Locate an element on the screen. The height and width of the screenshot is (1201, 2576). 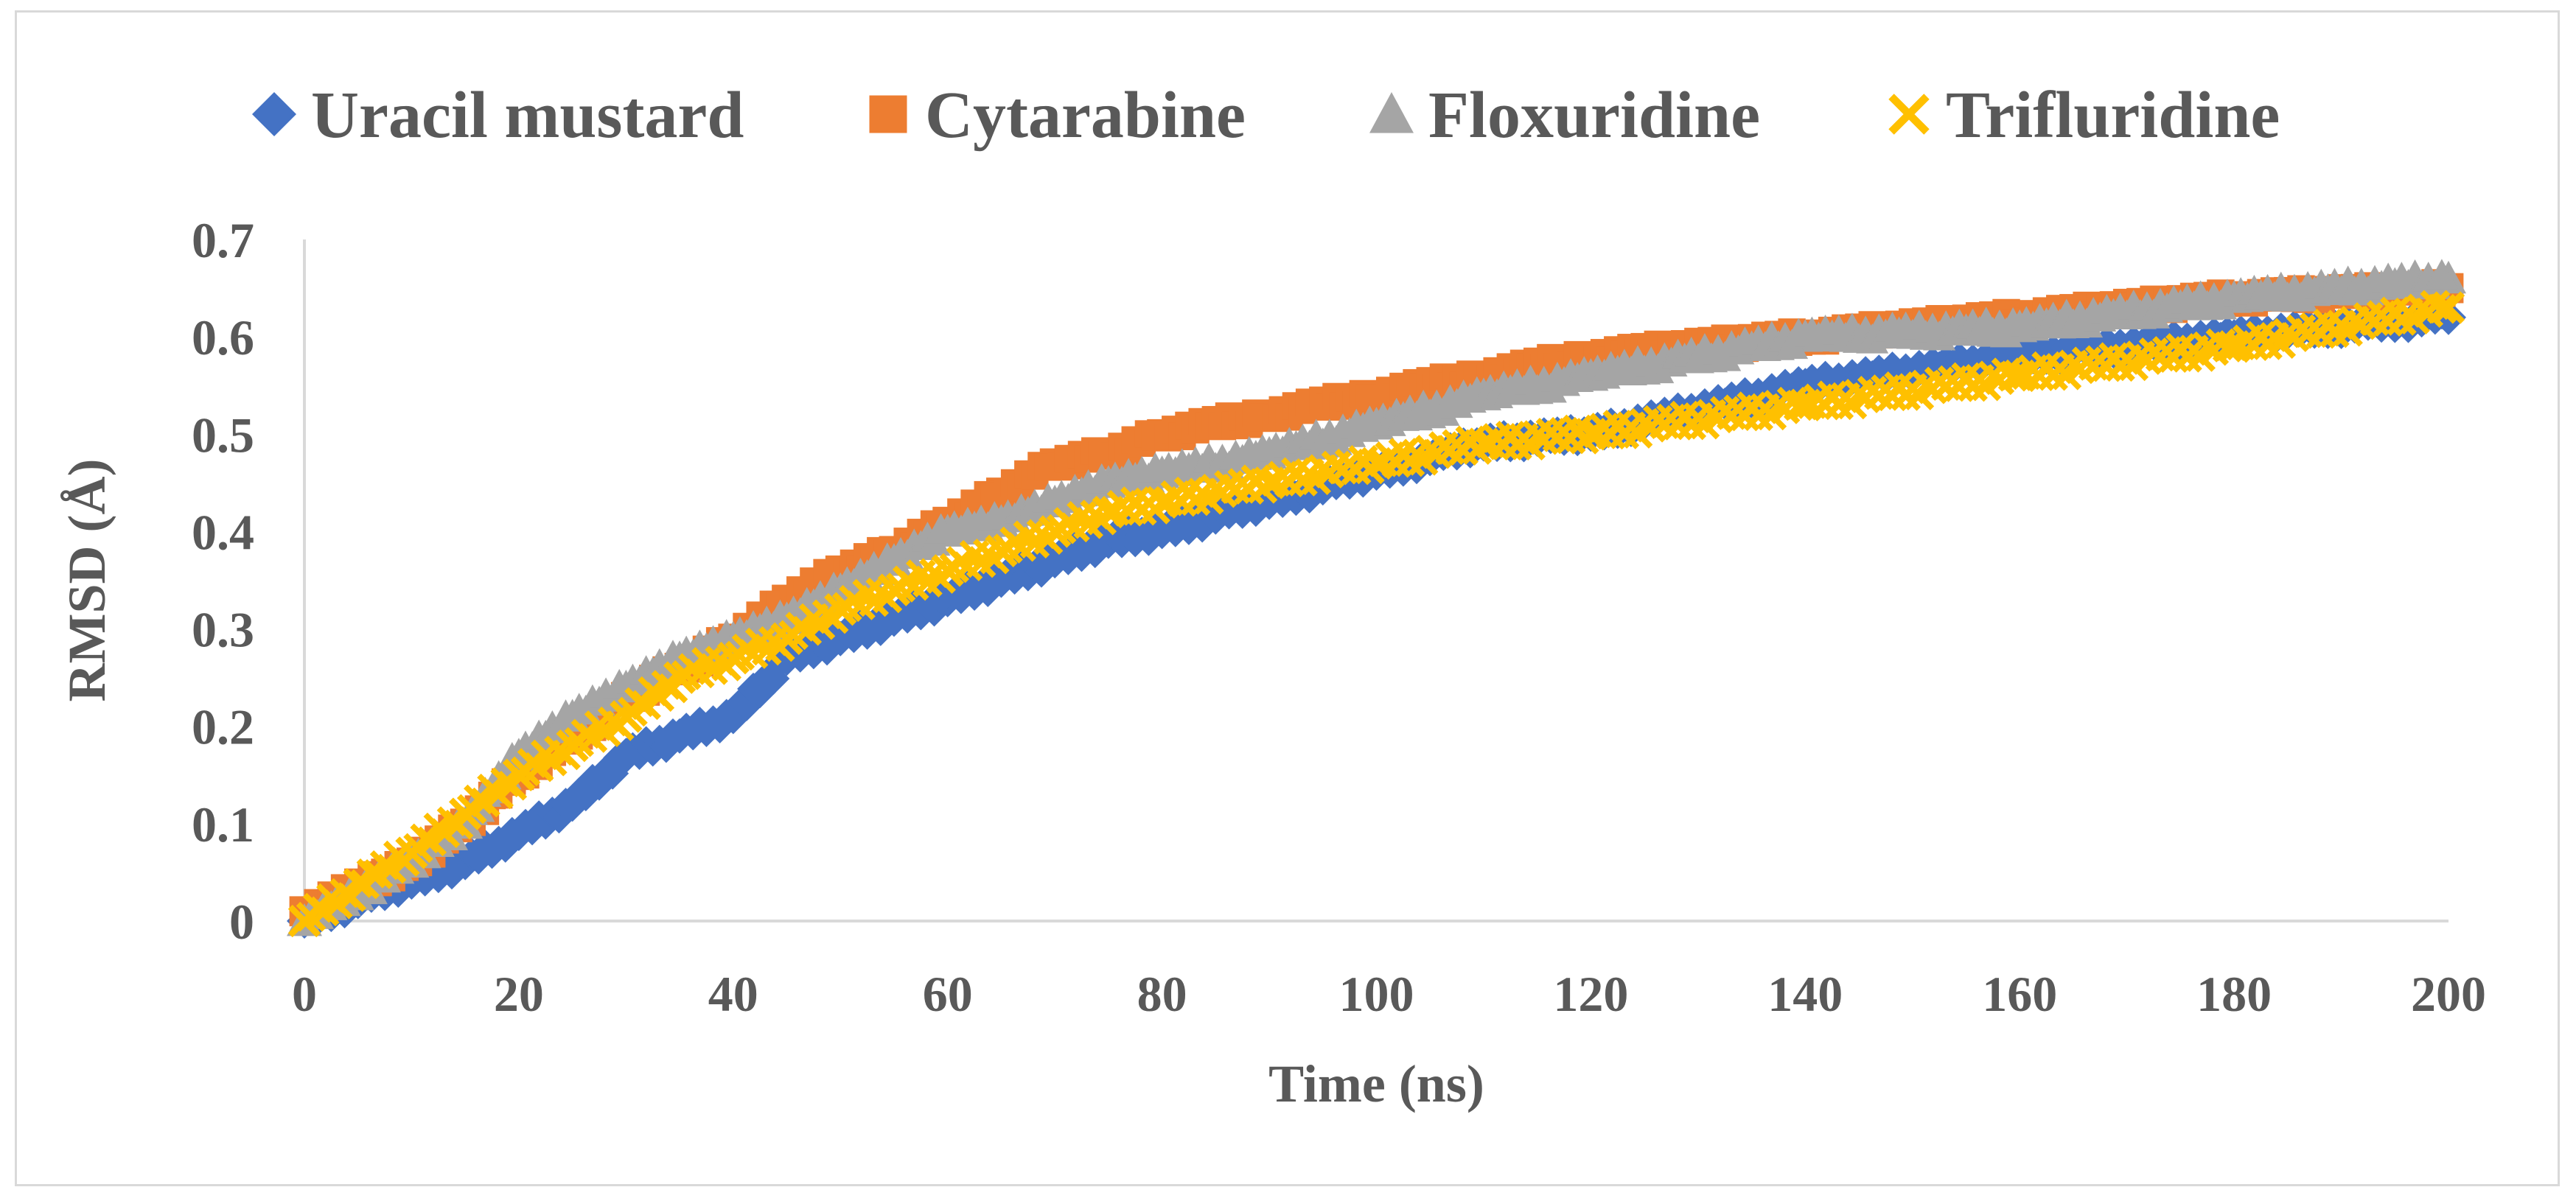
x-tick-label: 120 is located at coordinates (1590, 994).